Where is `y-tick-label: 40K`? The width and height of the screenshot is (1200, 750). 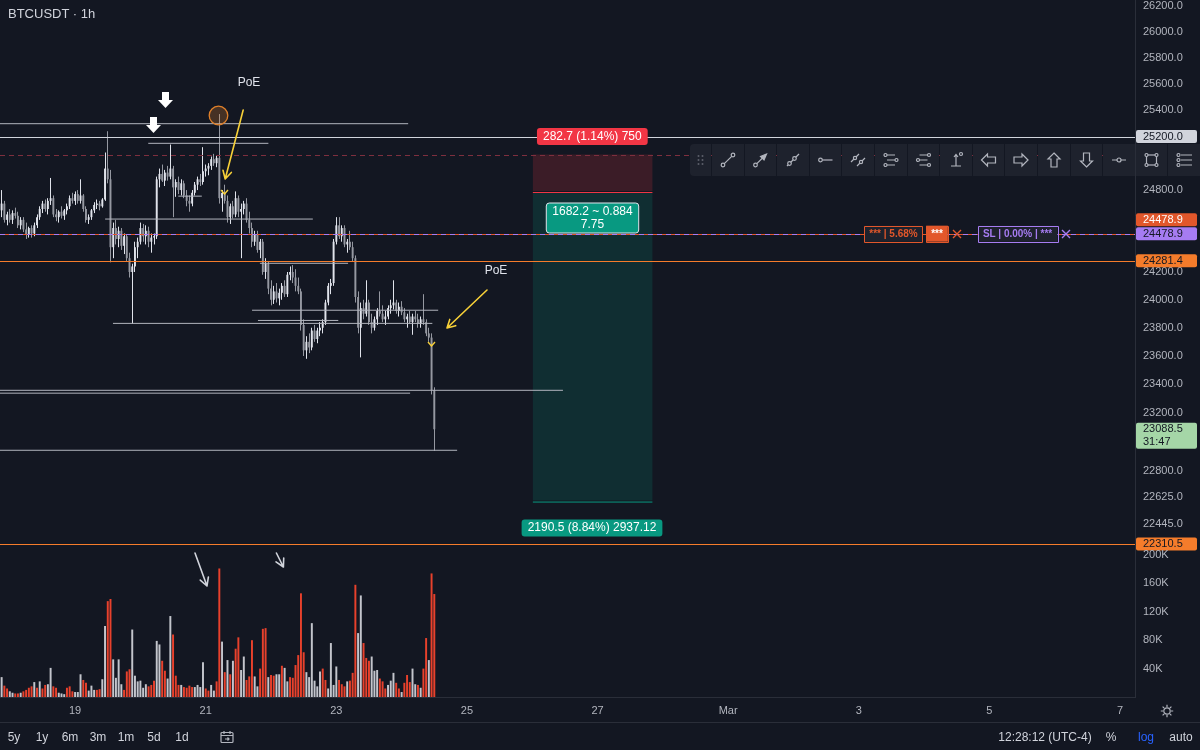
y-tick-label: 40K is located at coordinates (1153, 667).